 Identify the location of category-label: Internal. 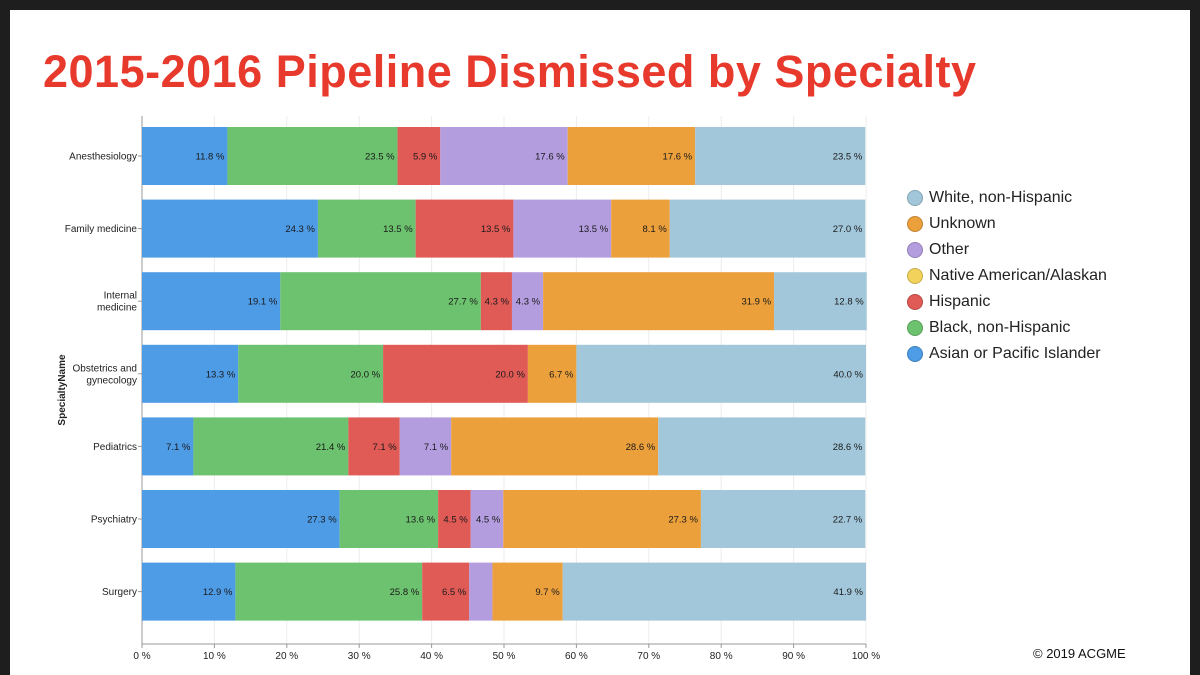
(120, 296).